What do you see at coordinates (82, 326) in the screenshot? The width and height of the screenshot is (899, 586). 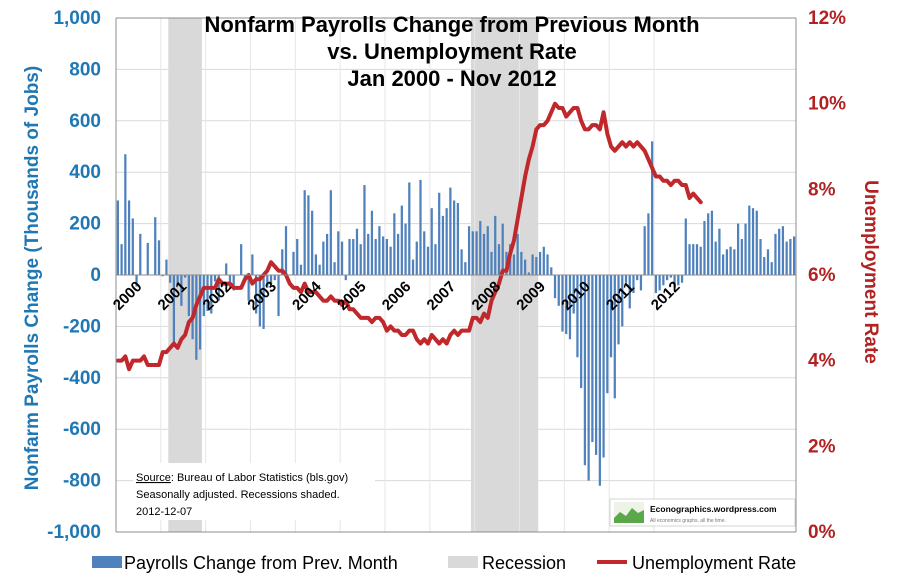 I see `left-tick-label: -200` at bounding box center [82, 326].